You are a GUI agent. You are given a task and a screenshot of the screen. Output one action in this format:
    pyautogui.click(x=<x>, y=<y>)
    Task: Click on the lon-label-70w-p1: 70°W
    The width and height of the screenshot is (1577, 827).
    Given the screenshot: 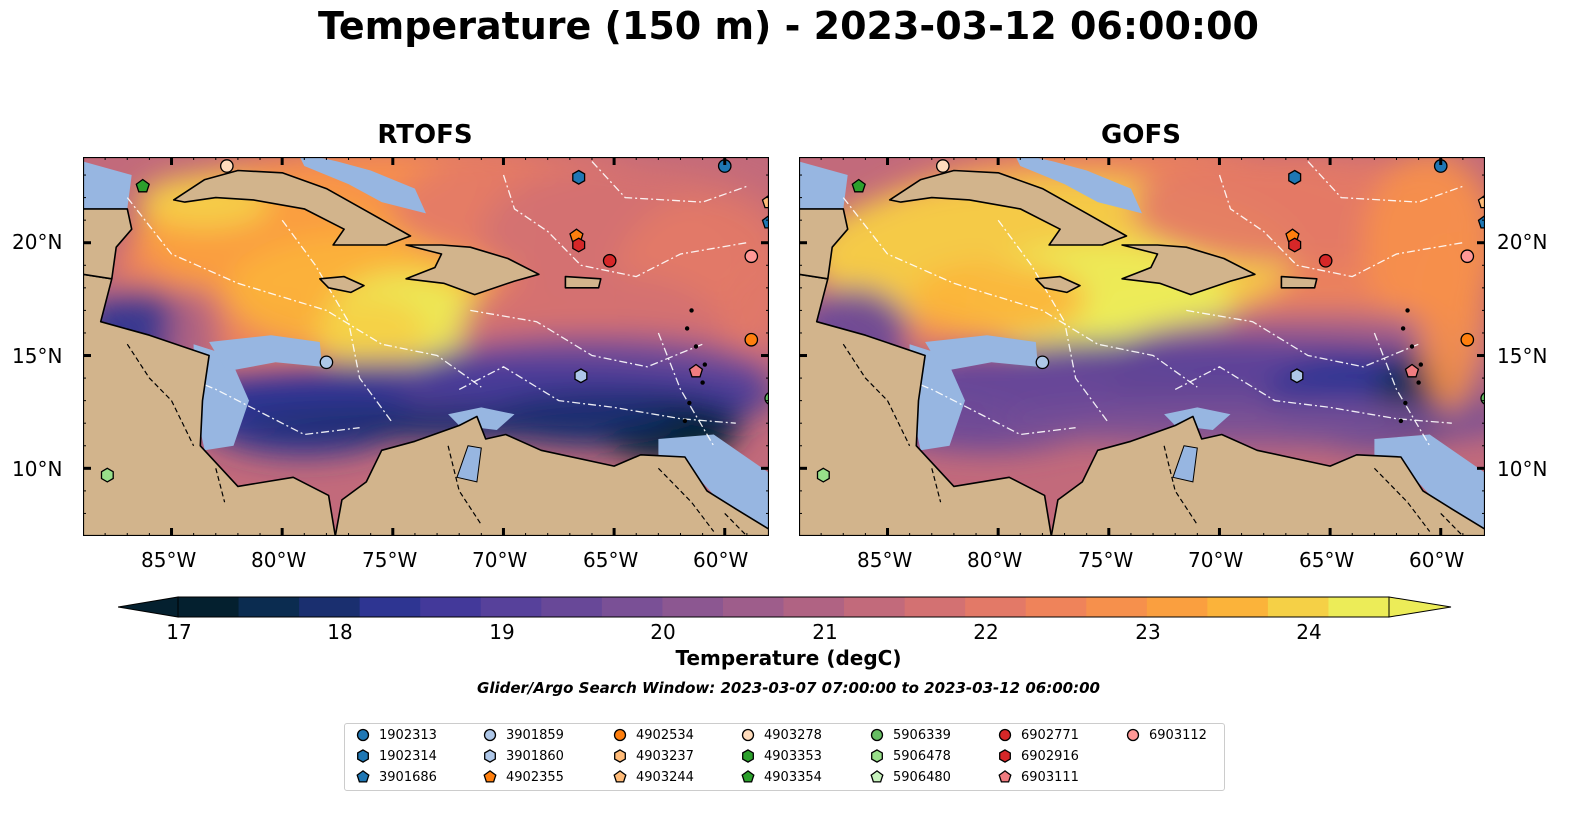 What is the action you would take?
    pyautogui.click(x=500, y=560)
    